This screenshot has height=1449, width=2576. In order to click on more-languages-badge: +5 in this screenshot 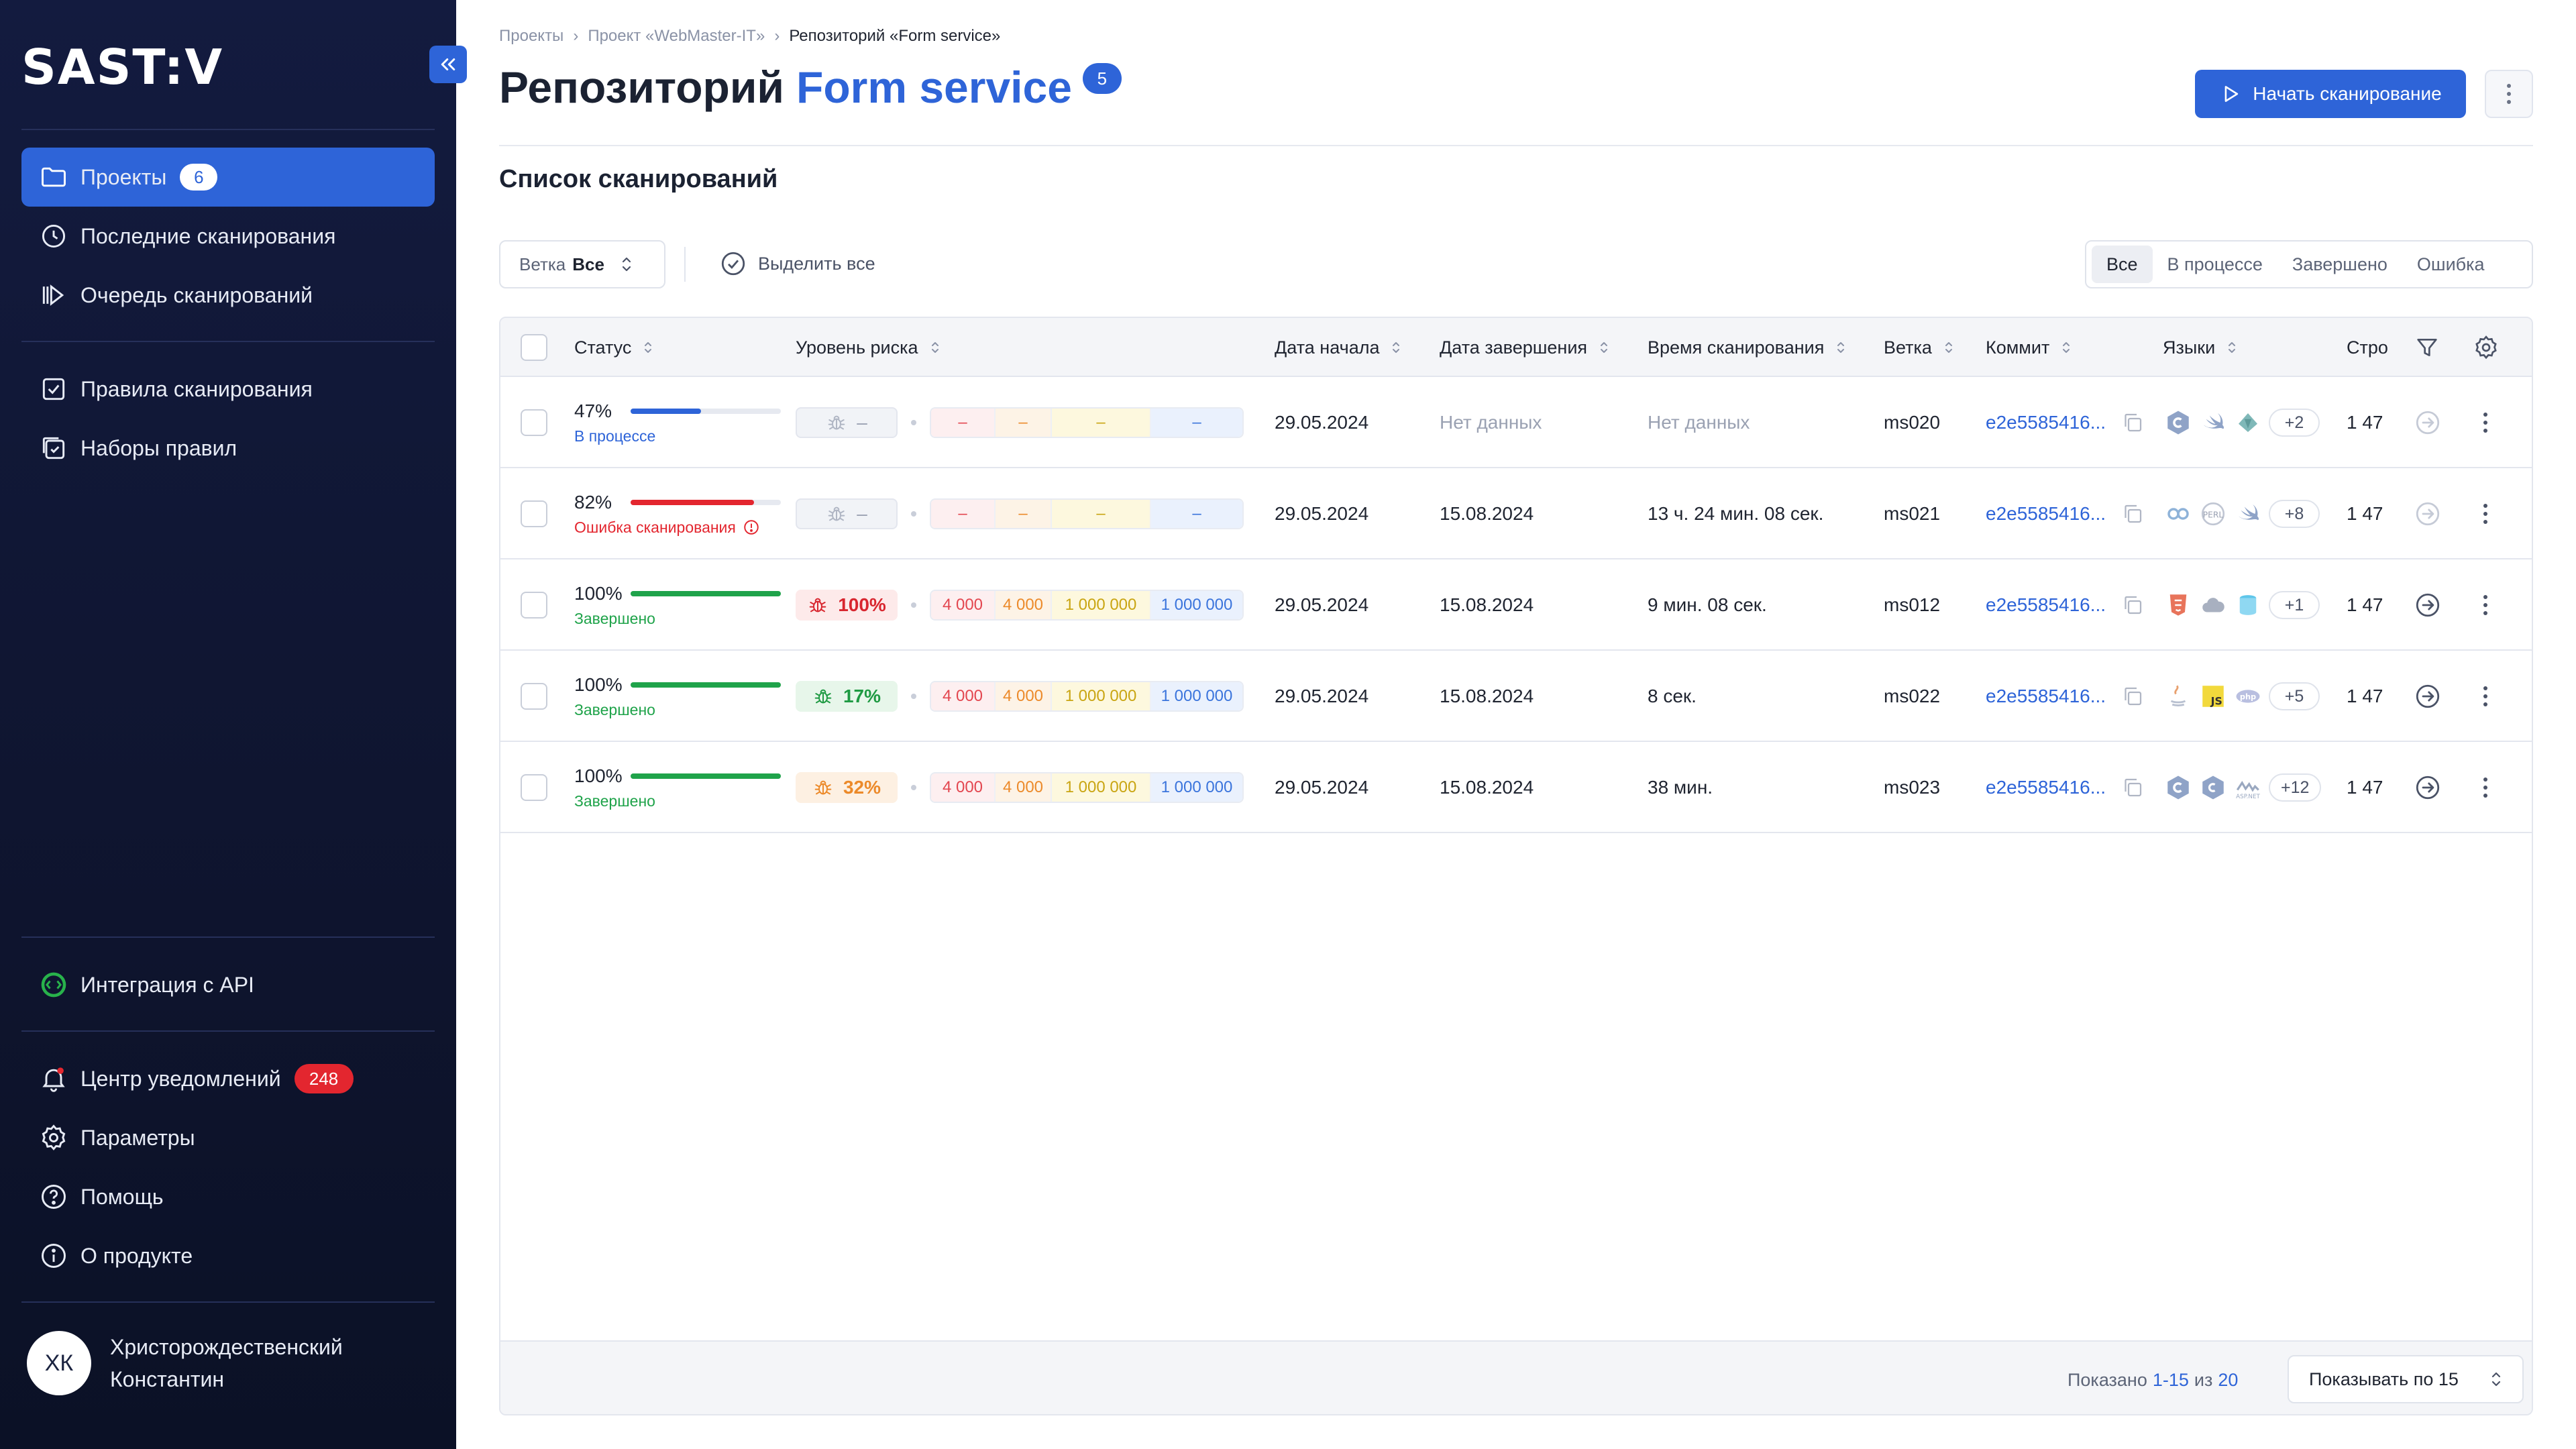, I will do `click(2294, 696)`.